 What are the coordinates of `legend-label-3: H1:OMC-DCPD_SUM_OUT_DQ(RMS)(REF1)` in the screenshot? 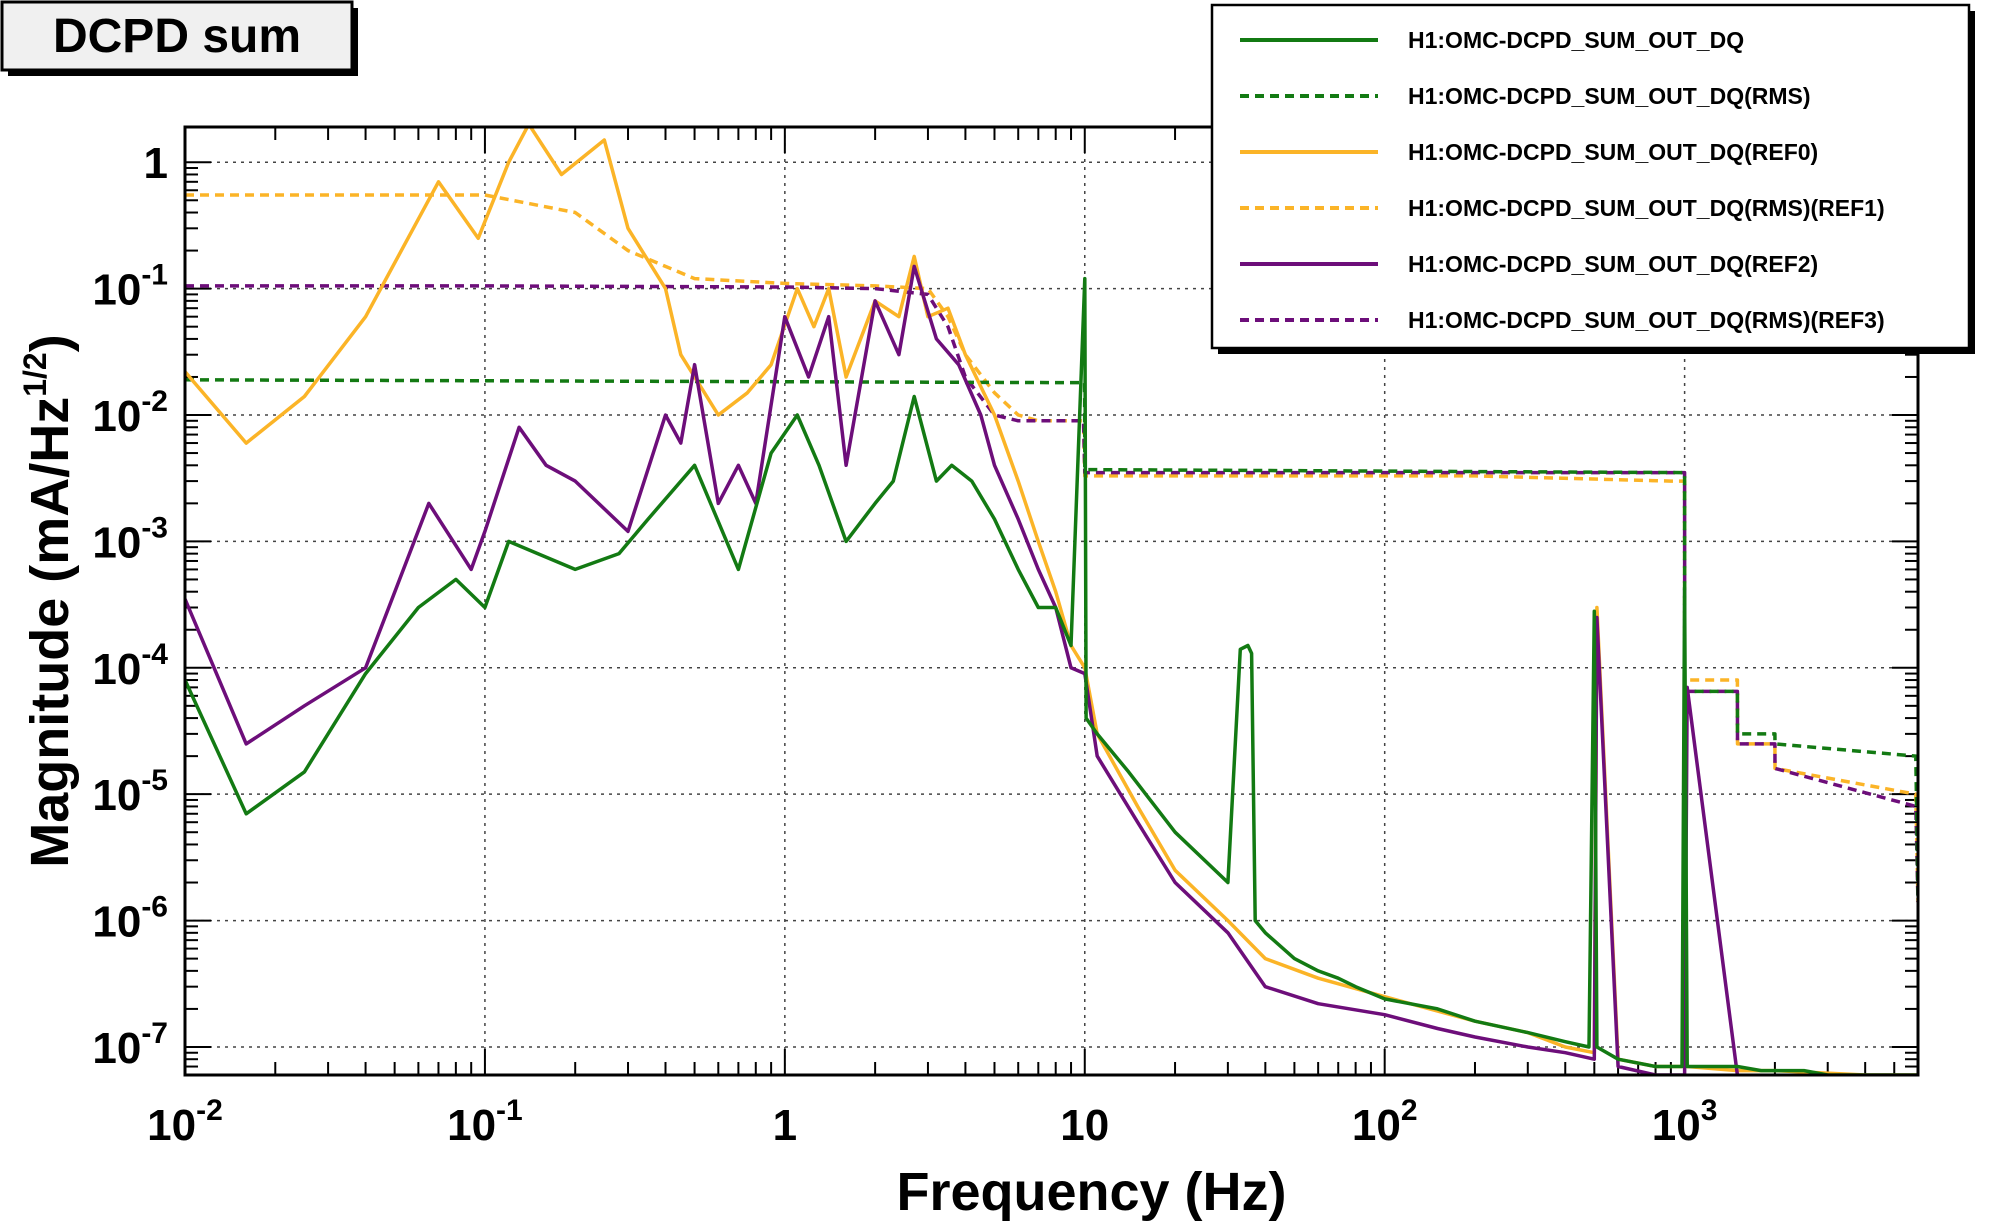 It's located at (1646, 208).